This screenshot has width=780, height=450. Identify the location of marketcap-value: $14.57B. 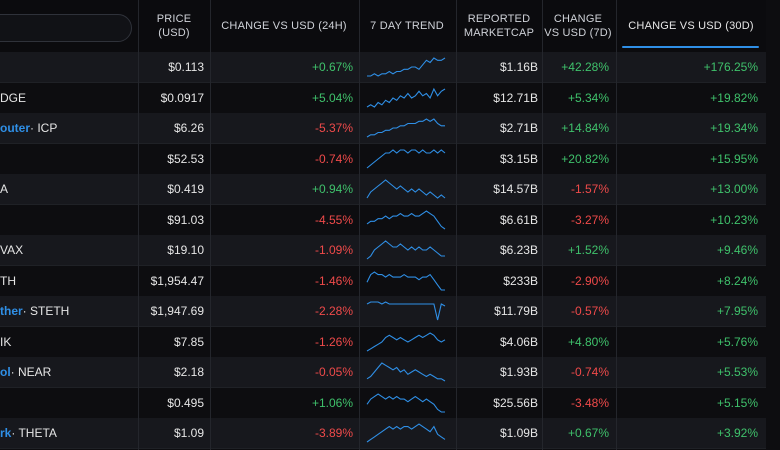
(515, 189).